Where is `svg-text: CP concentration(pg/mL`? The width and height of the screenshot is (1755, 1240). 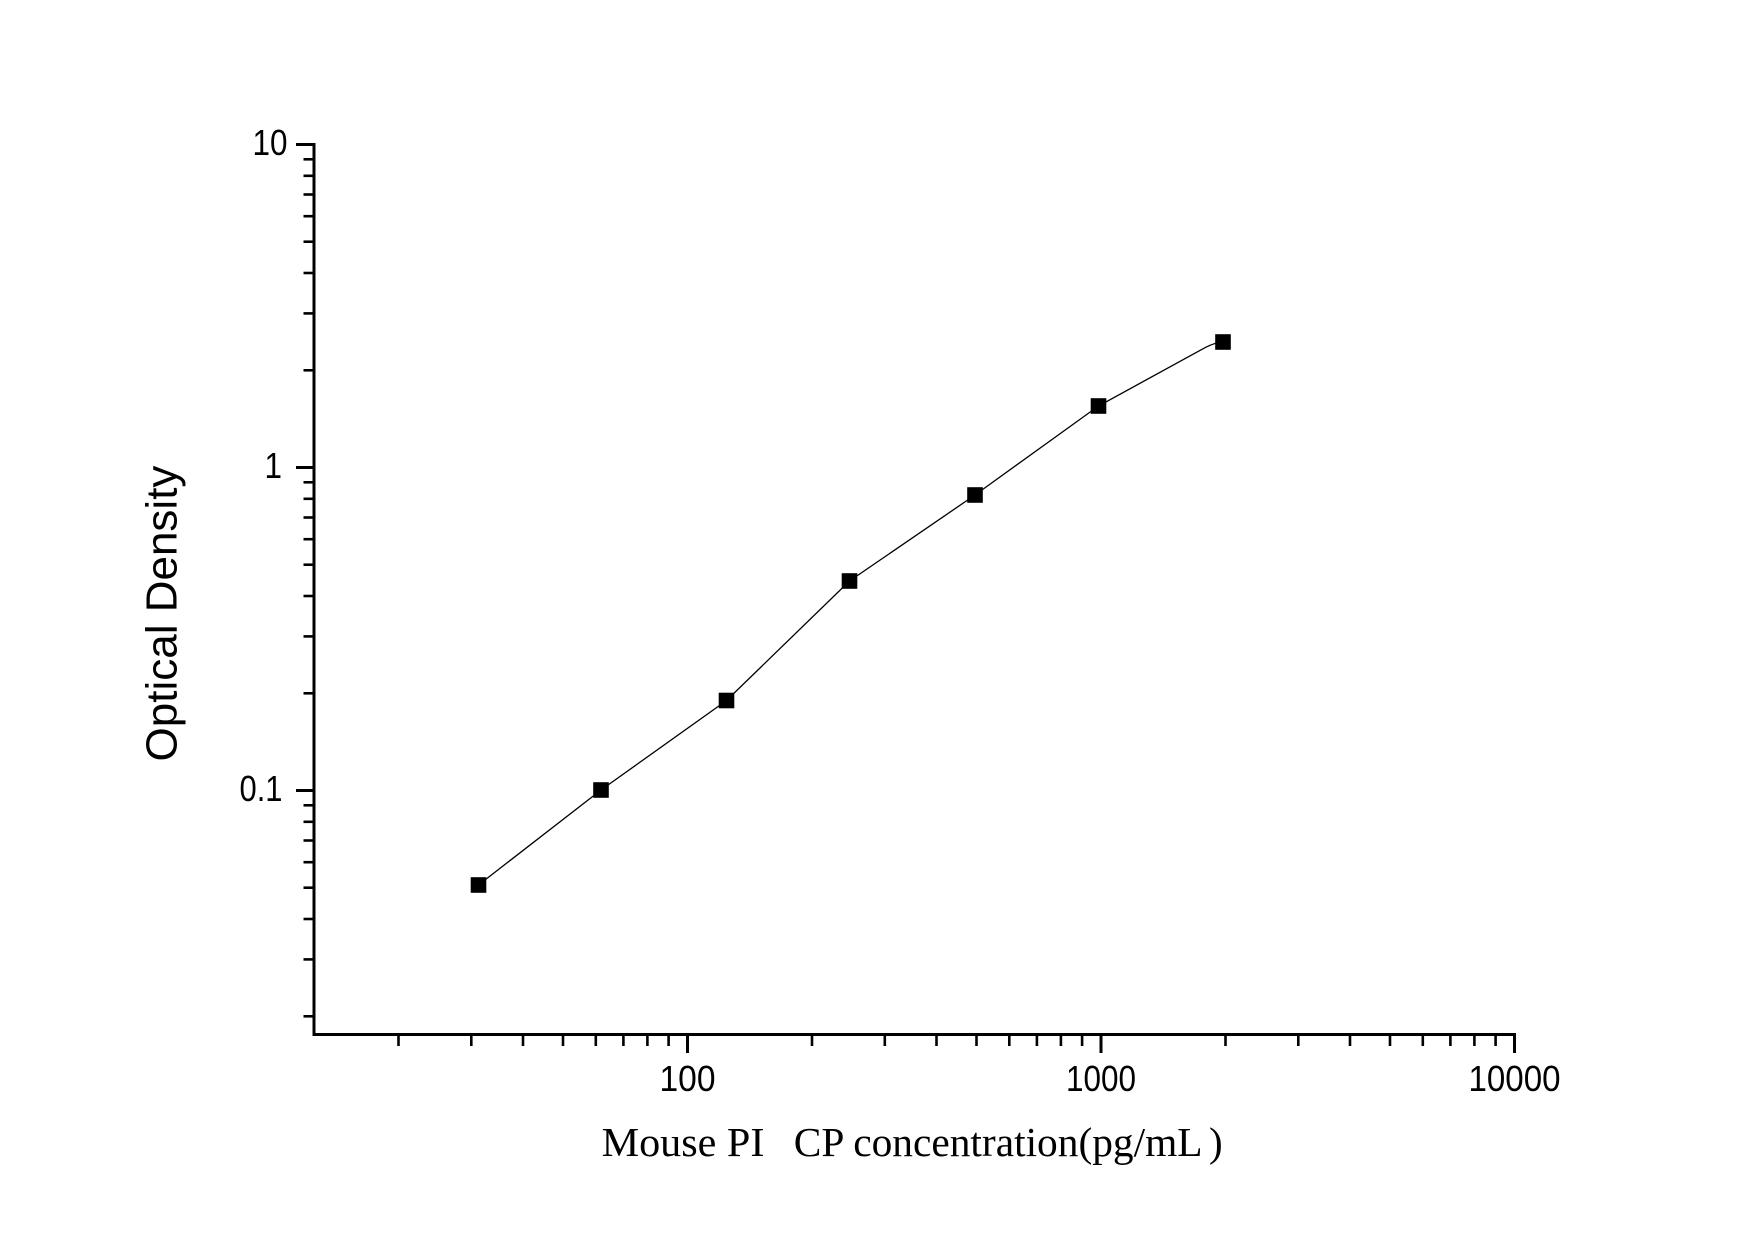 svg-text: CP concentration(pg/mL is located at coordinates (998, 1142).